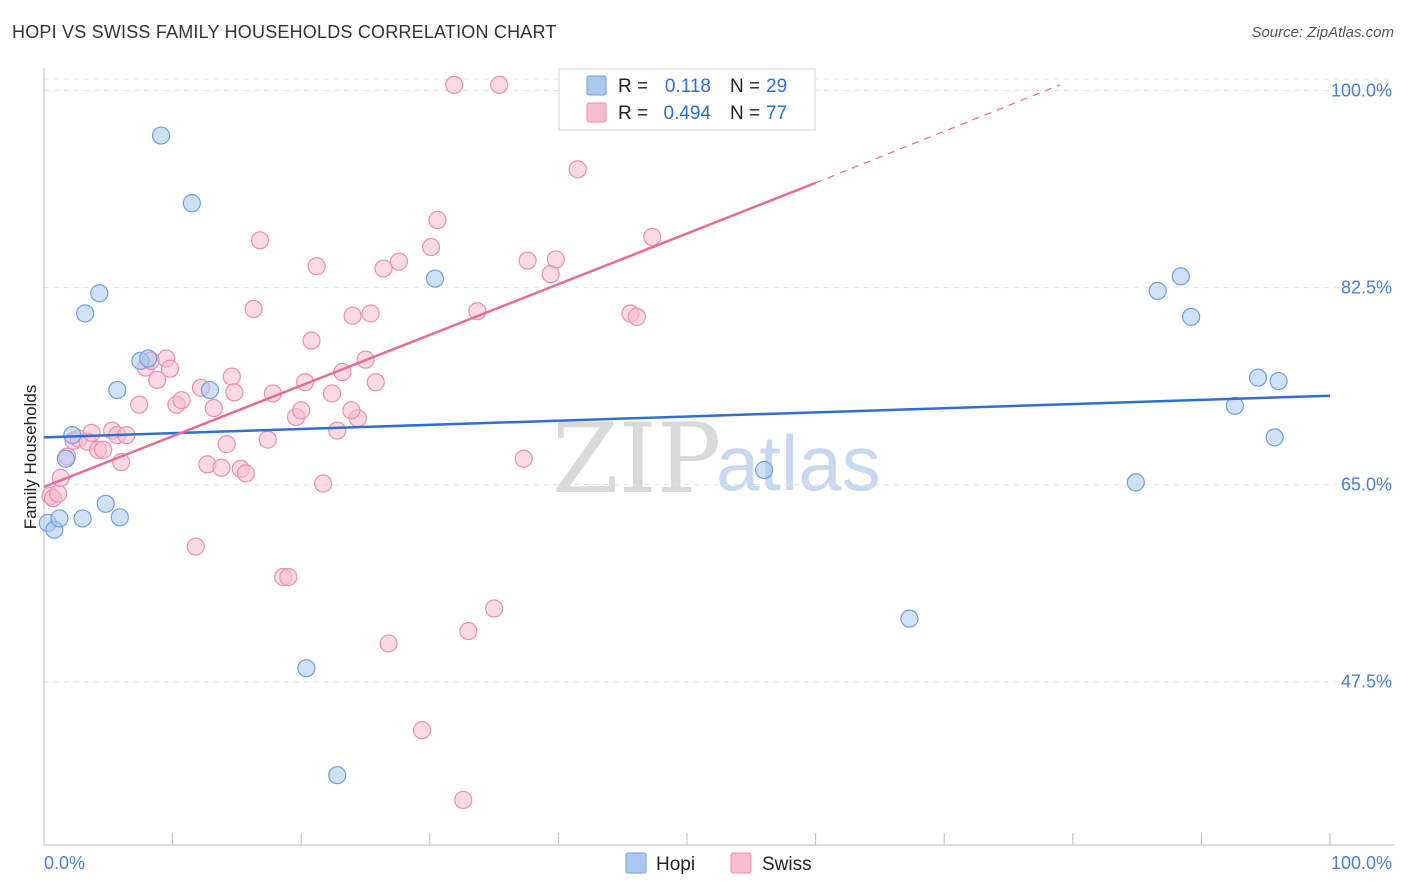  Describe the element at coordinates (1361, 386) in the screenshot. I see `y-tick-labels: 100.0% 82.5% 65.0% 47.5%` at that location.